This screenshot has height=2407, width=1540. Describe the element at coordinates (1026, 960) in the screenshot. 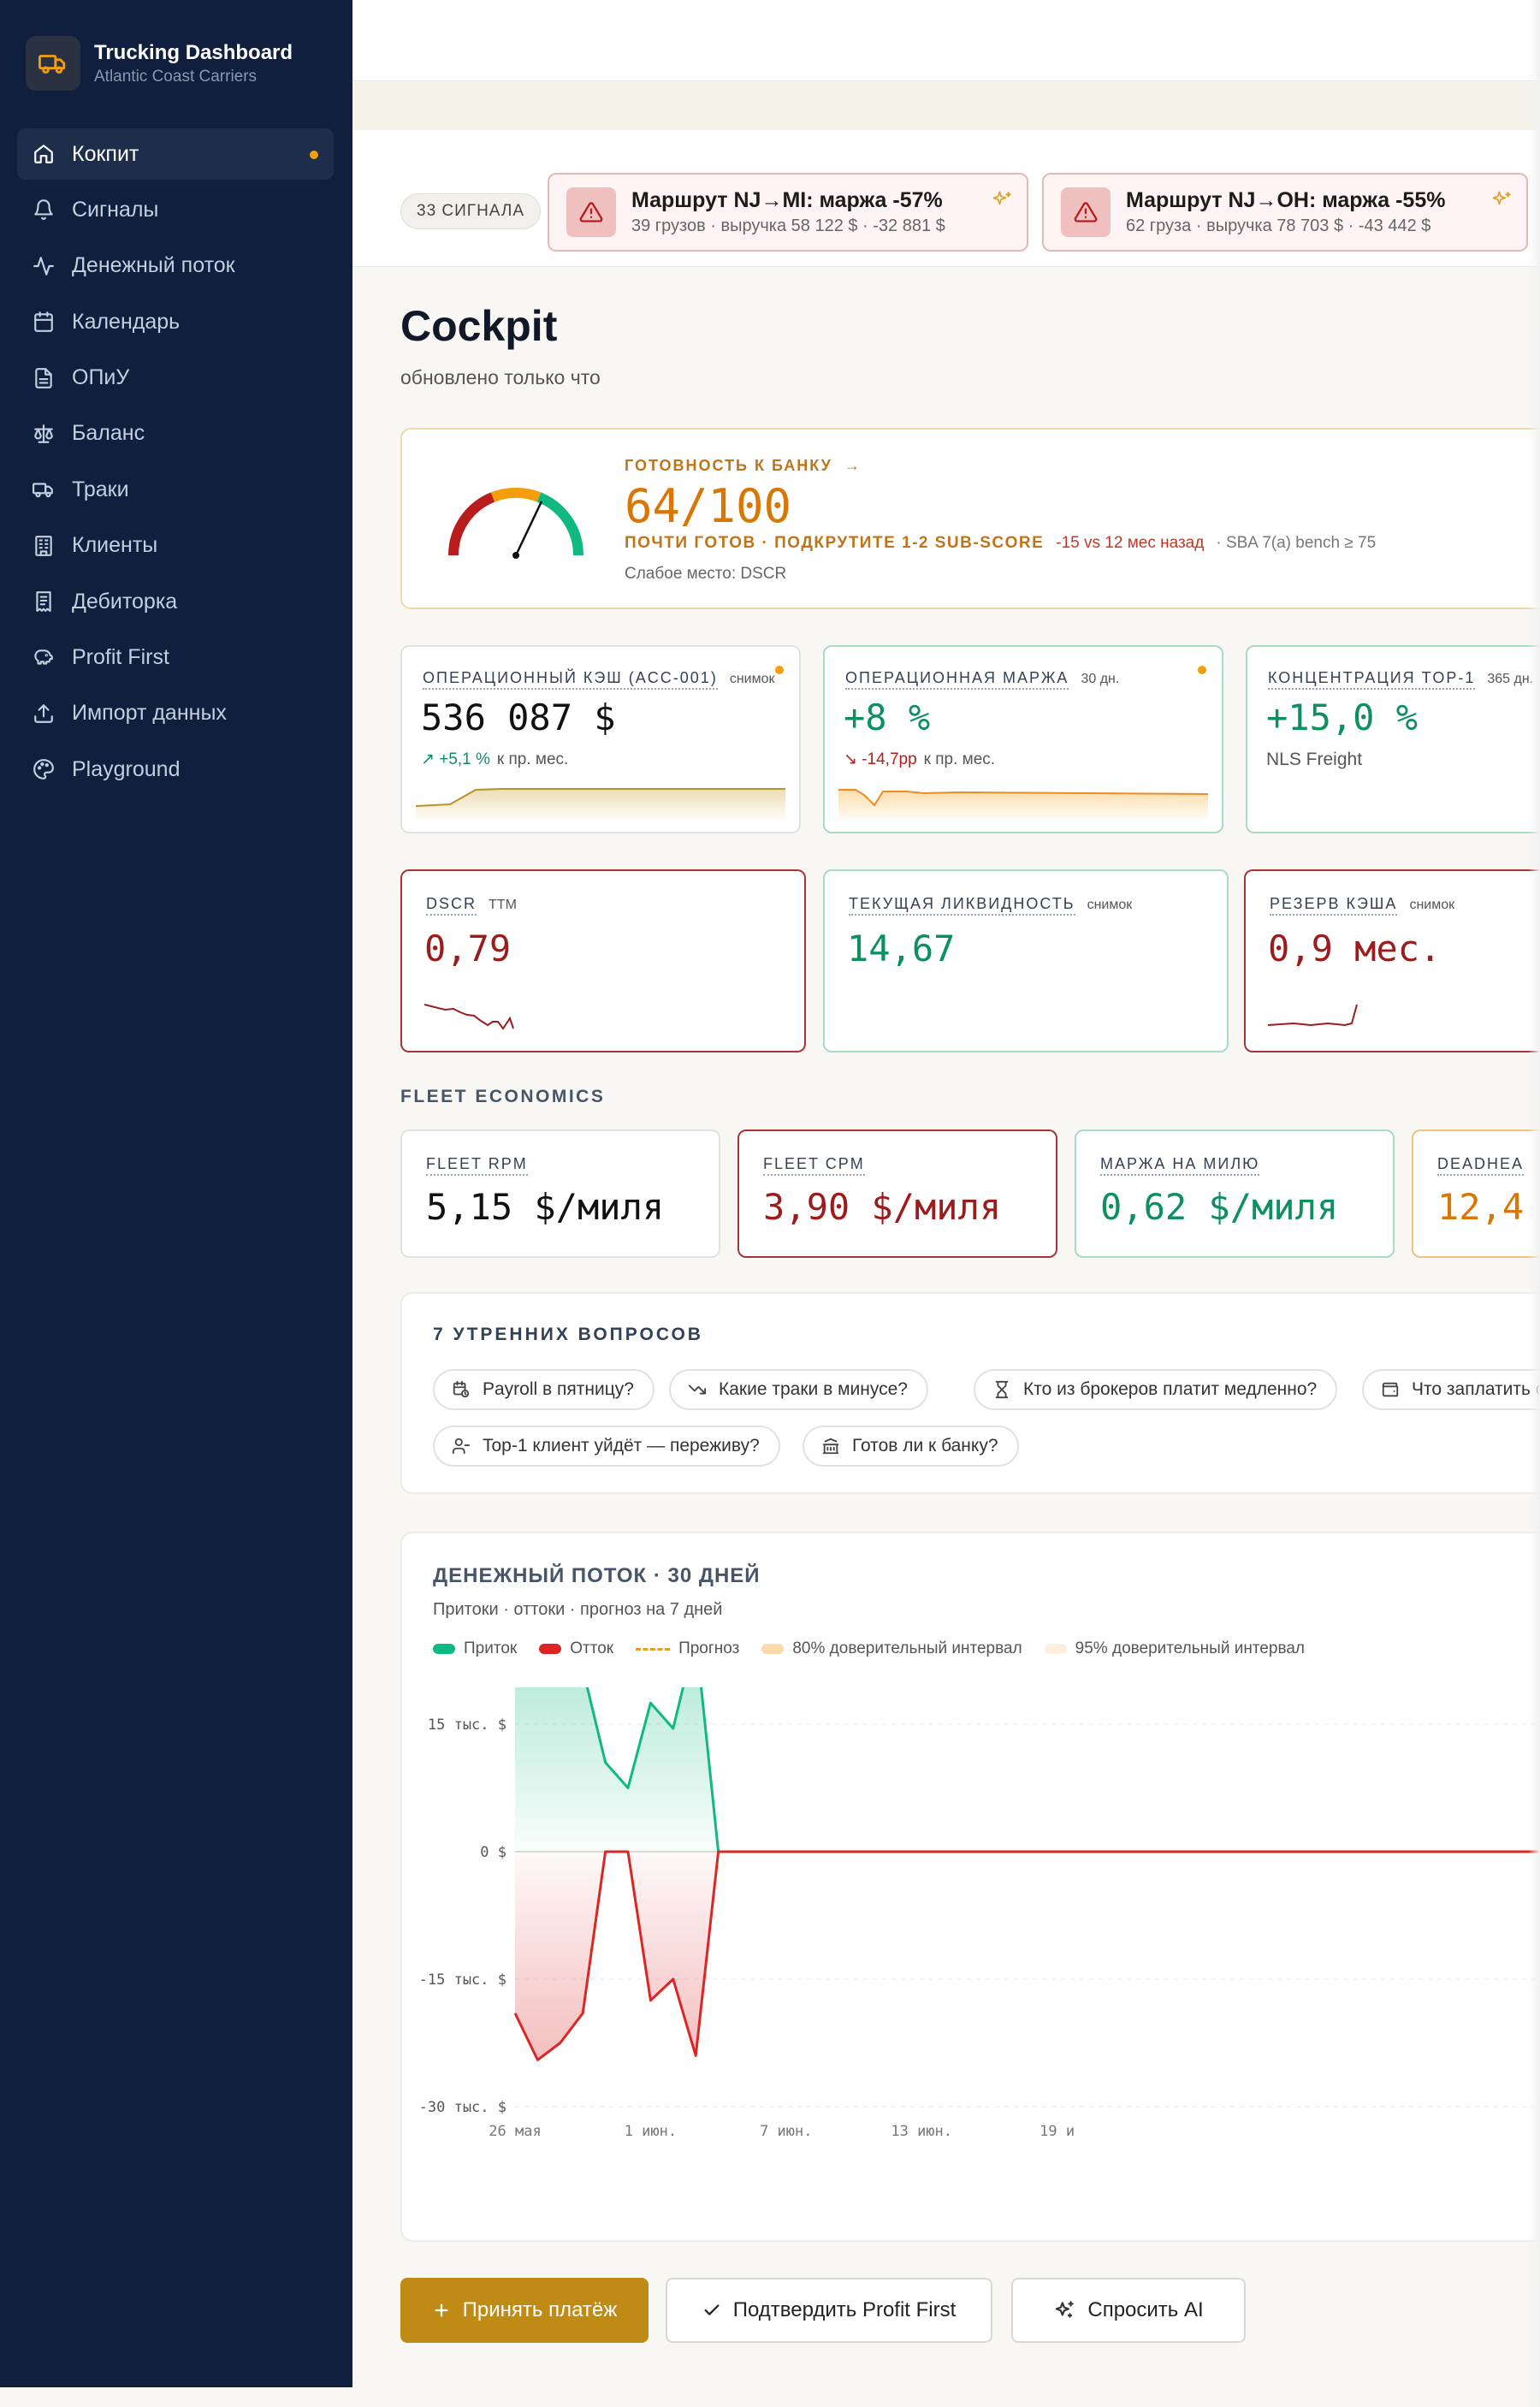

I see `kpi-current-liquidity: ТЕКУЩАЯ ЛИКВИДНОСТЬ снимок 14,67` at that location.